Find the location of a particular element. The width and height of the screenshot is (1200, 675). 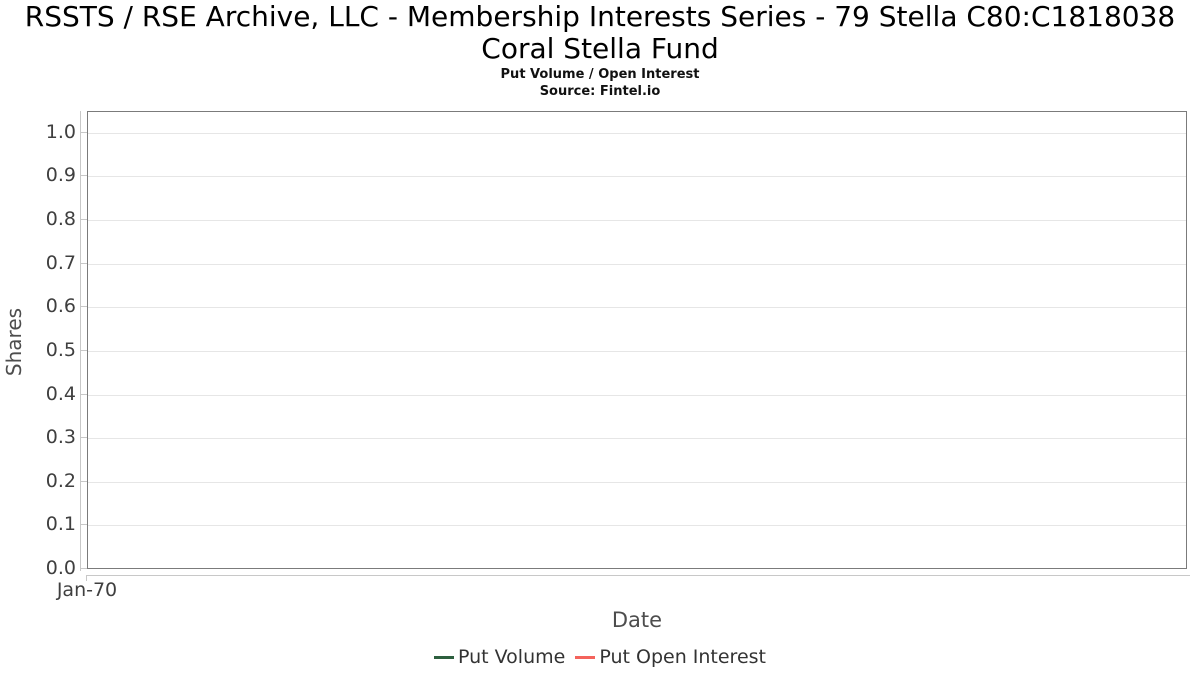

gridline-y-0.8 is located at coordinates (637, 221).